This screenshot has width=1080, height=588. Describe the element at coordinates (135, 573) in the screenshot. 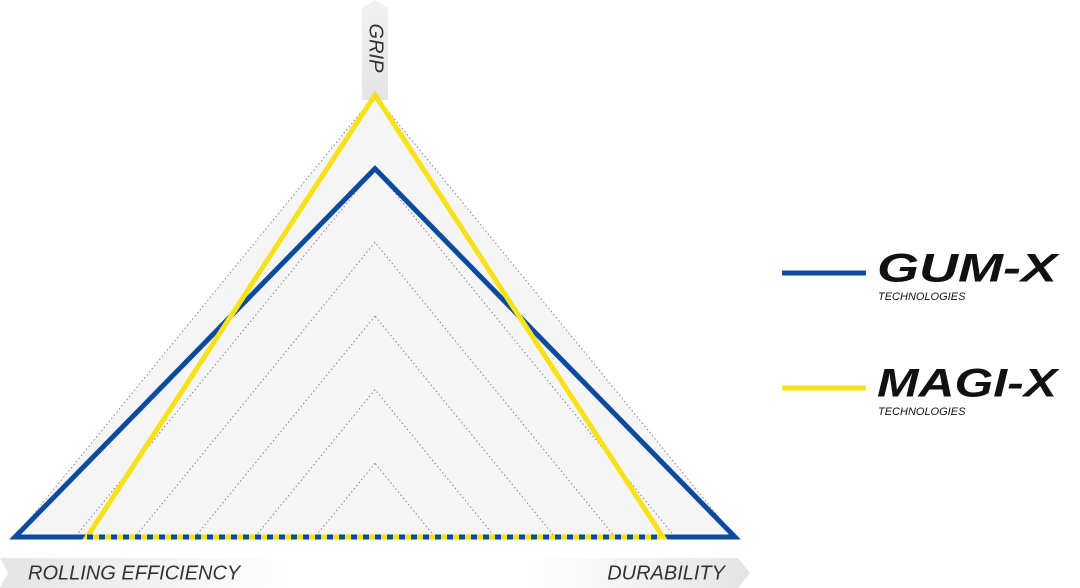

I see `axis-label: ROLLING EFFICIENCY` at that location.